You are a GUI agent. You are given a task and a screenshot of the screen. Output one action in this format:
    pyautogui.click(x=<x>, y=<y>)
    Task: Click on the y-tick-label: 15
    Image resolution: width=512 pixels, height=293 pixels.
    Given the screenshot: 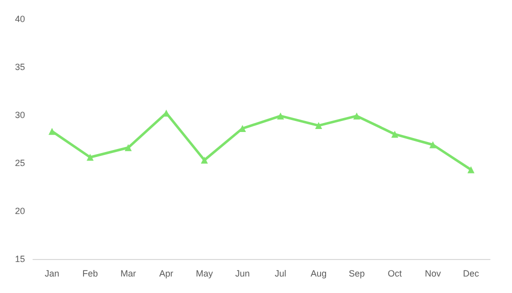 What is the action you would take?
    pyautogui.click(x=19, y=259)
    